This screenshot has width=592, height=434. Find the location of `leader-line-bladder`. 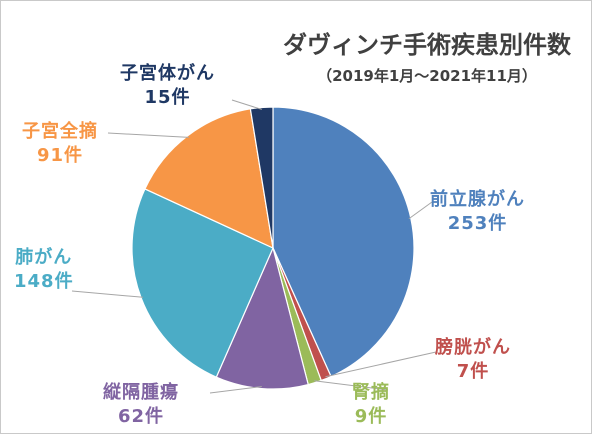

leader-line-bladder is located at coordinates (381, 364).